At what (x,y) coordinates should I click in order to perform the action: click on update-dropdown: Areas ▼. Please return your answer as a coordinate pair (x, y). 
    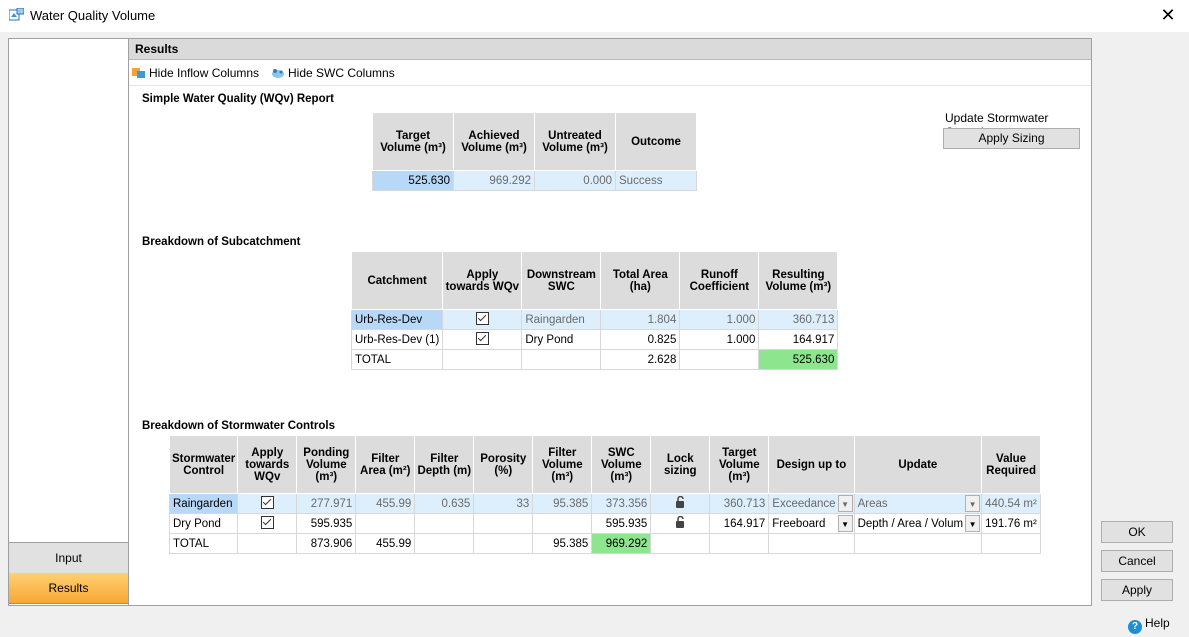
    Looking at the image, I should click on (918, 503).